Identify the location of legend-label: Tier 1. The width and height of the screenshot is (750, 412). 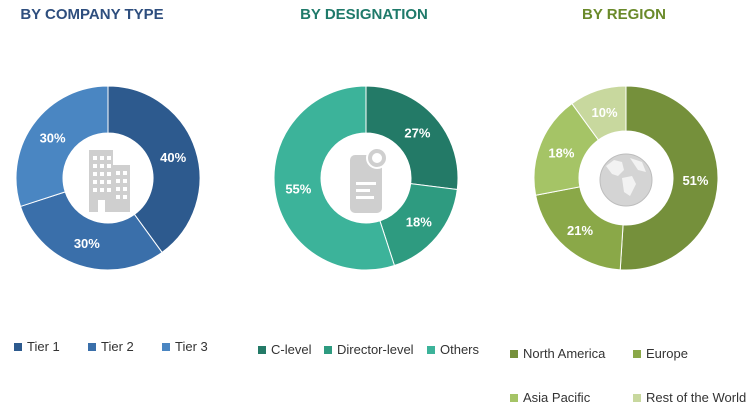
(43, 346).